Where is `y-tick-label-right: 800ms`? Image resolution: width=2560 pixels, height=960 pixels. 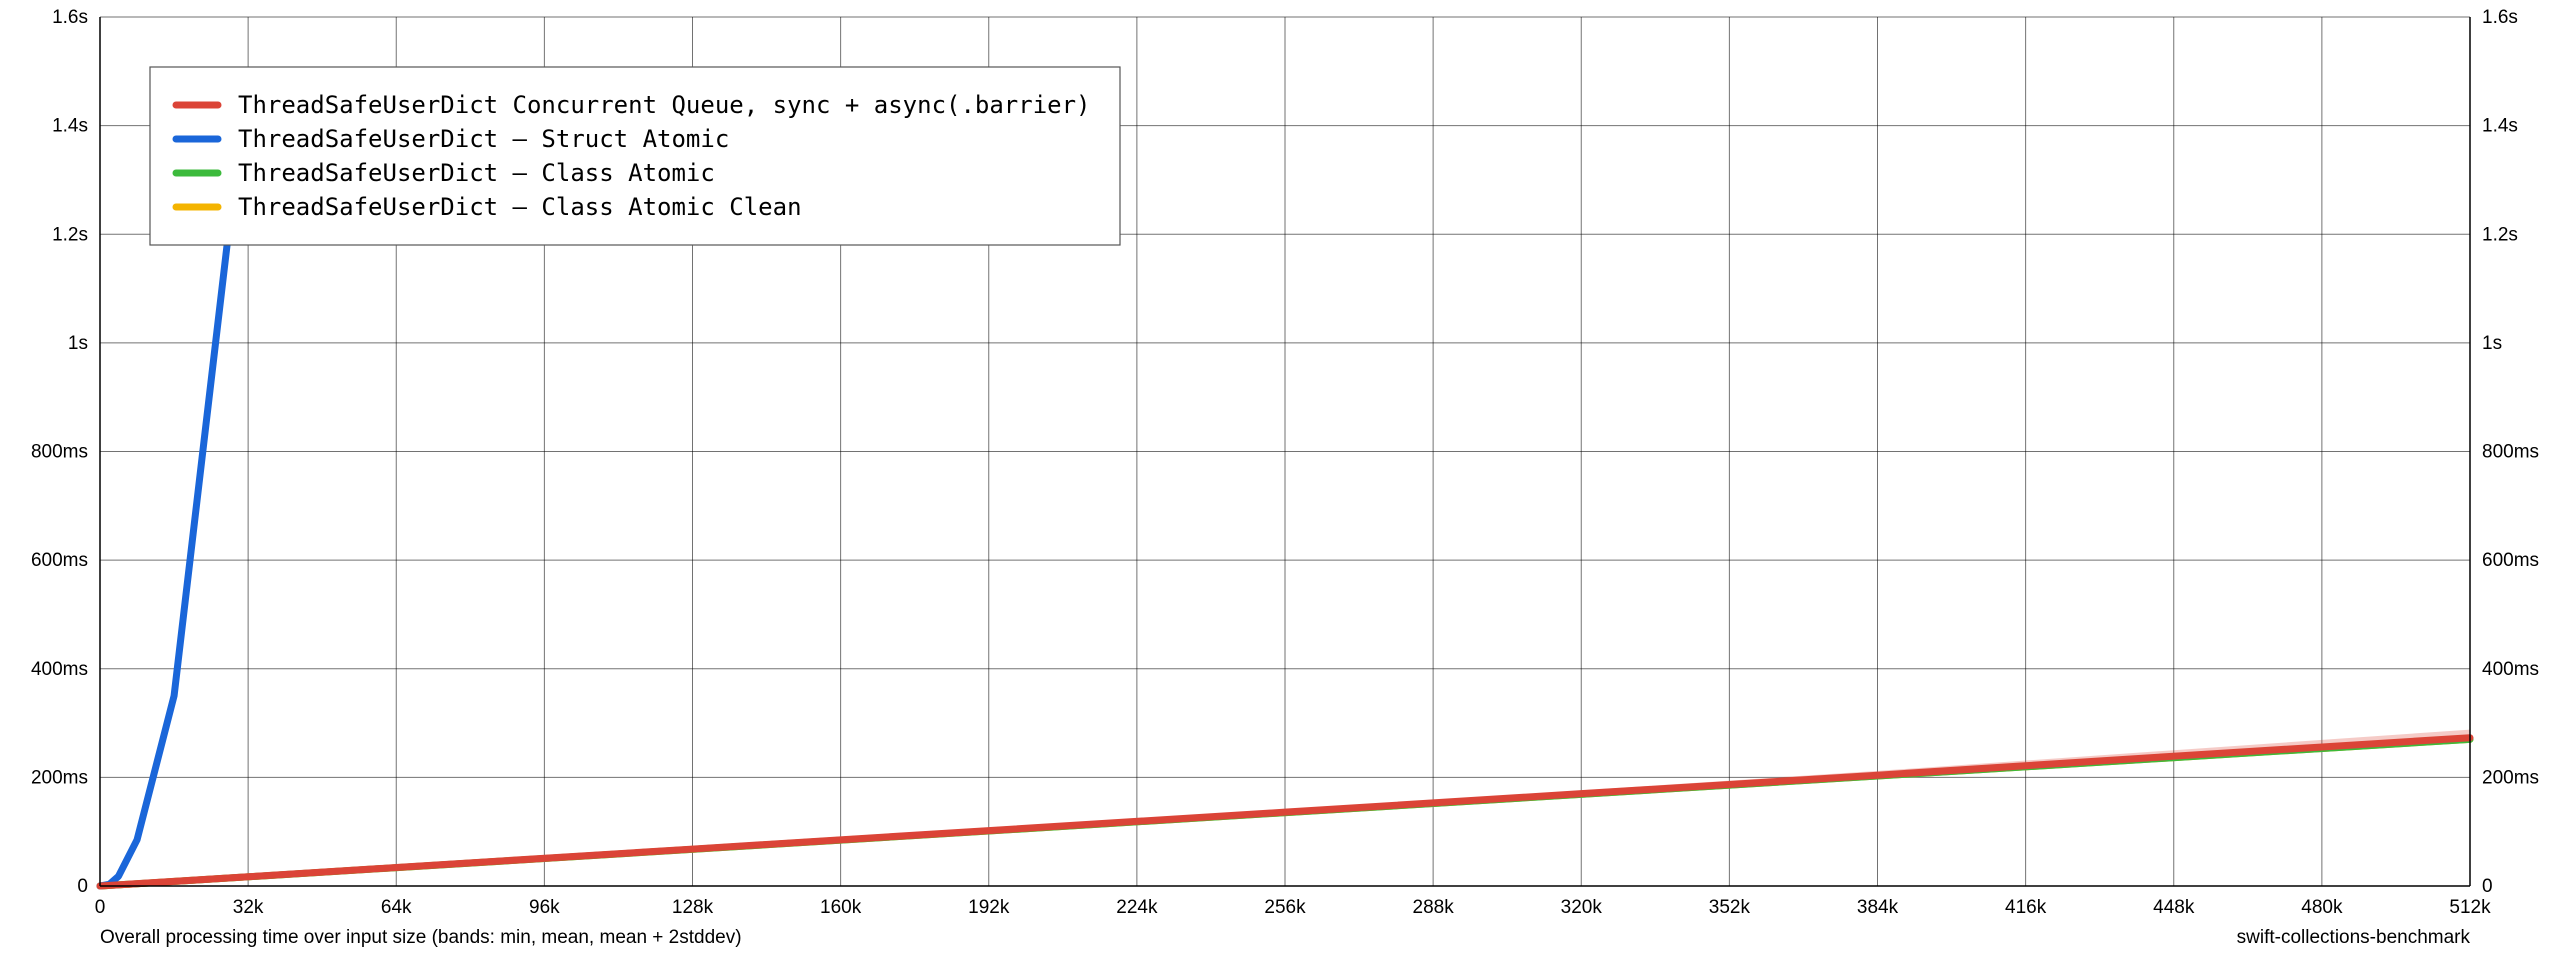
y-tick-label-right: 800ms is located at coordinates (2510, 452).